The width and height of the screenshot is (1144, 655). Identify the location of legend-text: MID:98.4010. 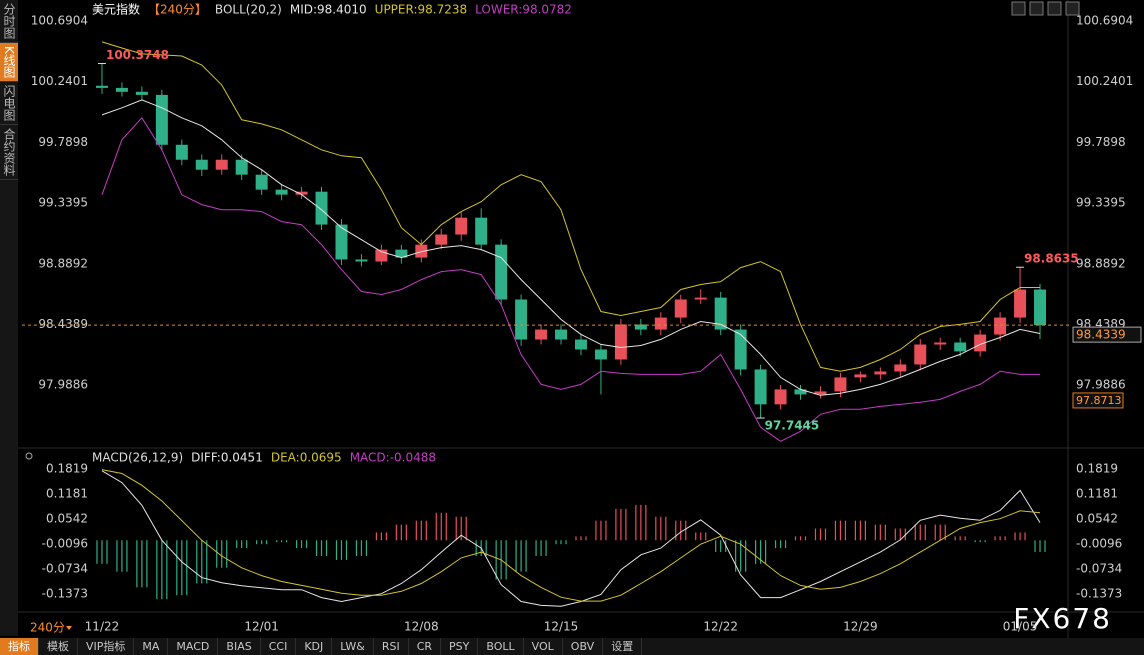
(328, 10).